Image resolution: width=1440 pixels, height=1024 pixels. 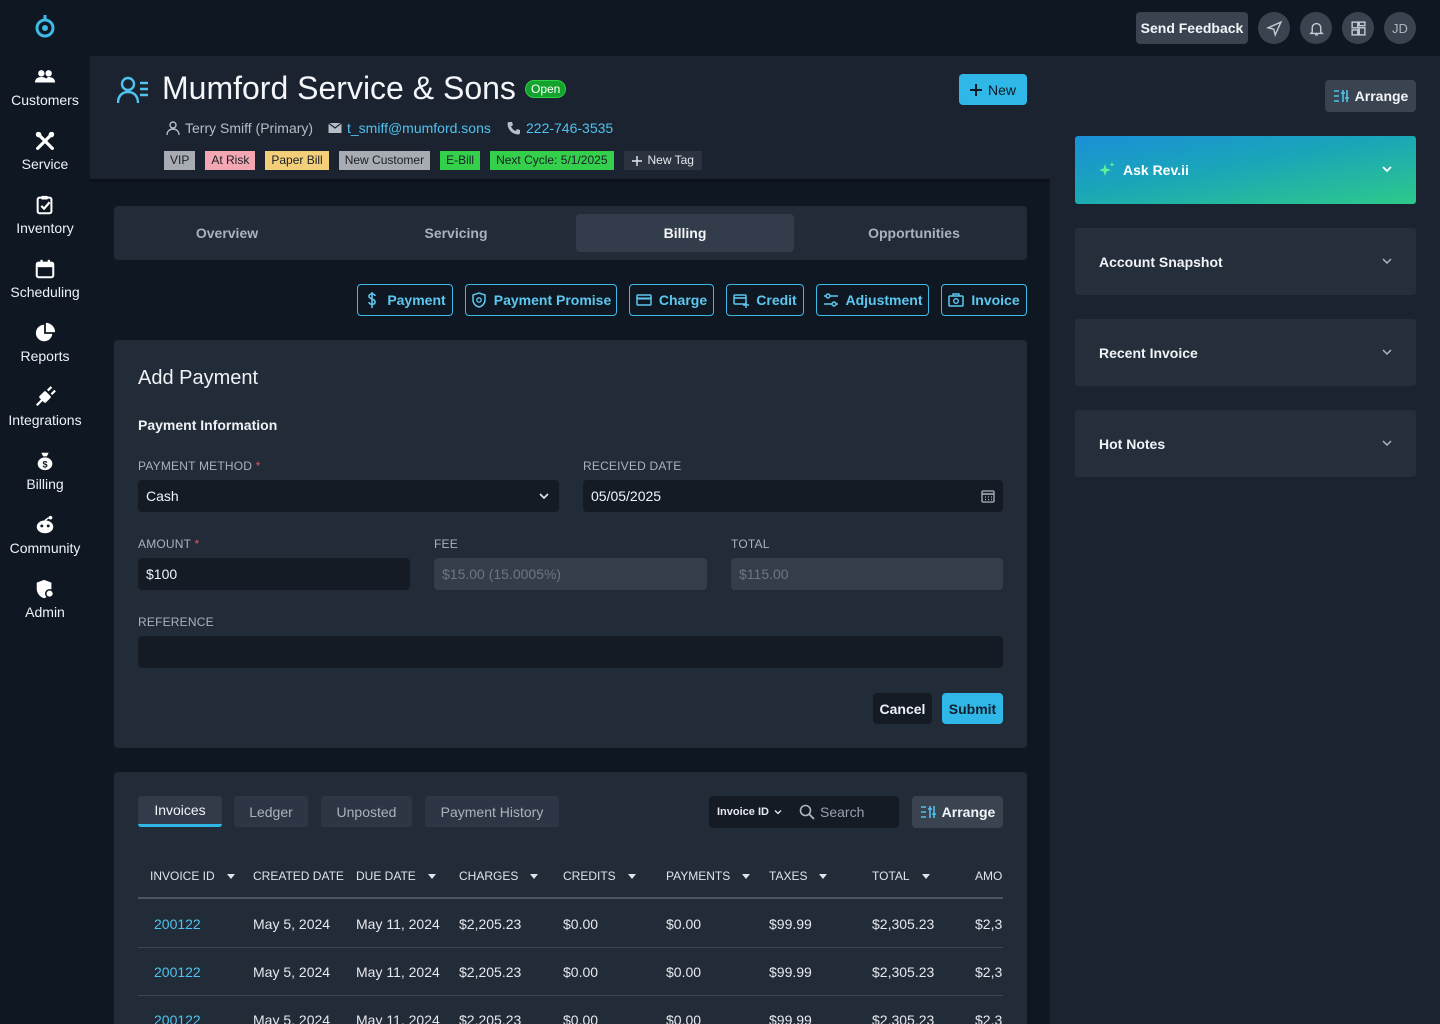 What do you see at coordinates (419, 128) in the screenshot?
I see `email-link: t_smiff@mumford.sons` at bounding box center [419, 128].